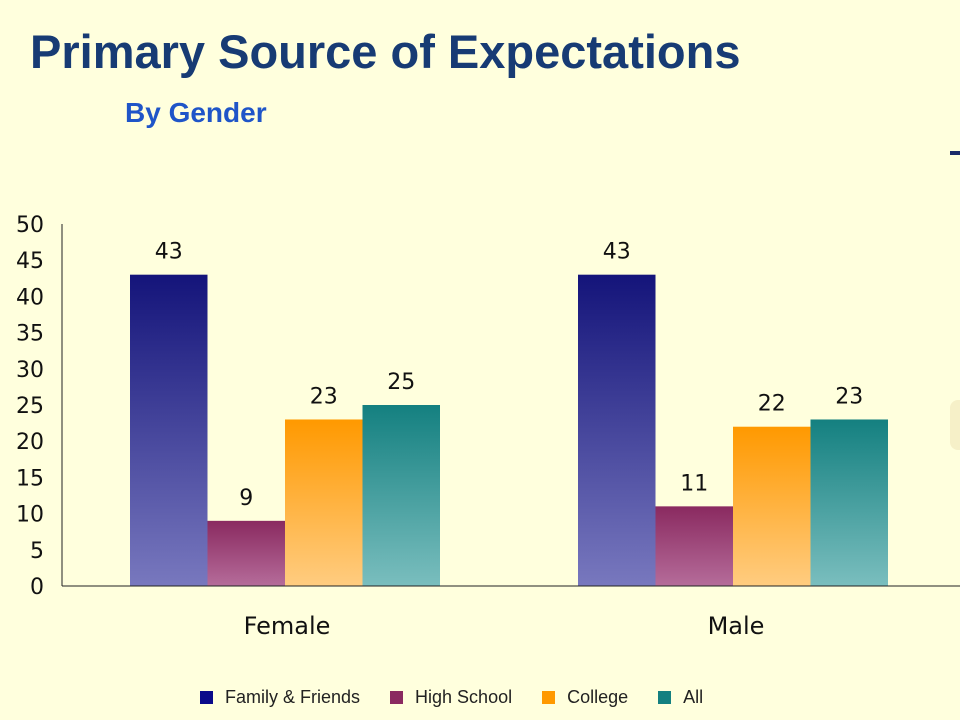 The image size is (960, 720). Describe the element at coordinates (30, 478) in the screenshot. I see `y-tick-label: 15` at that location.